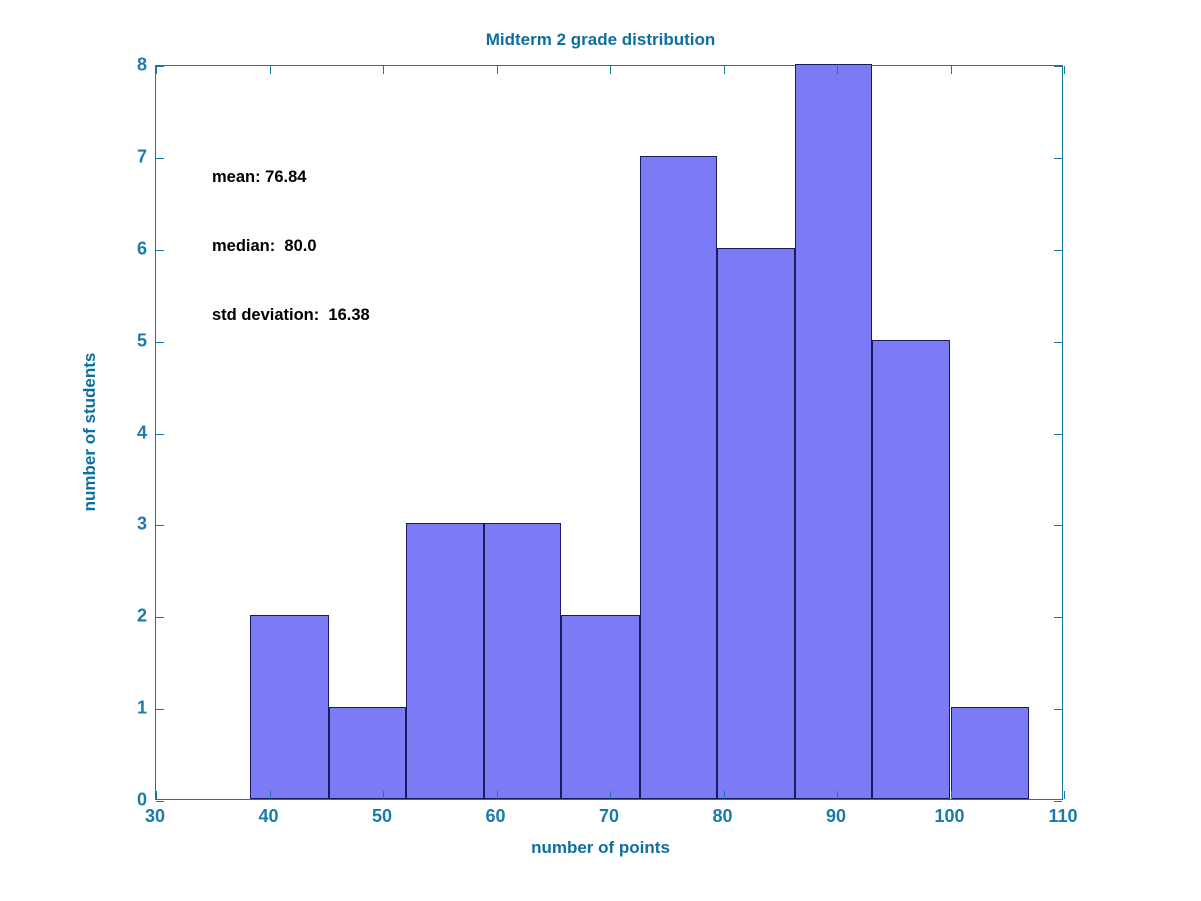 The image size is (1201, 901). I want to click on x-tick-label: 60, so click(495, 816).